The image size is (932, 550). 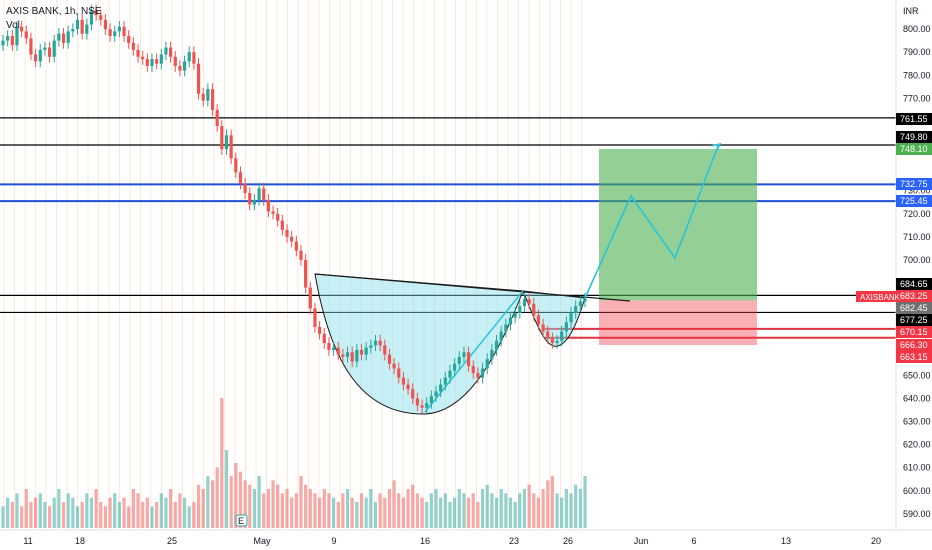 What do you see at coordinates (474, 351) in the screenshot?
I see `trend-segment` at bounding box center [474, 351].